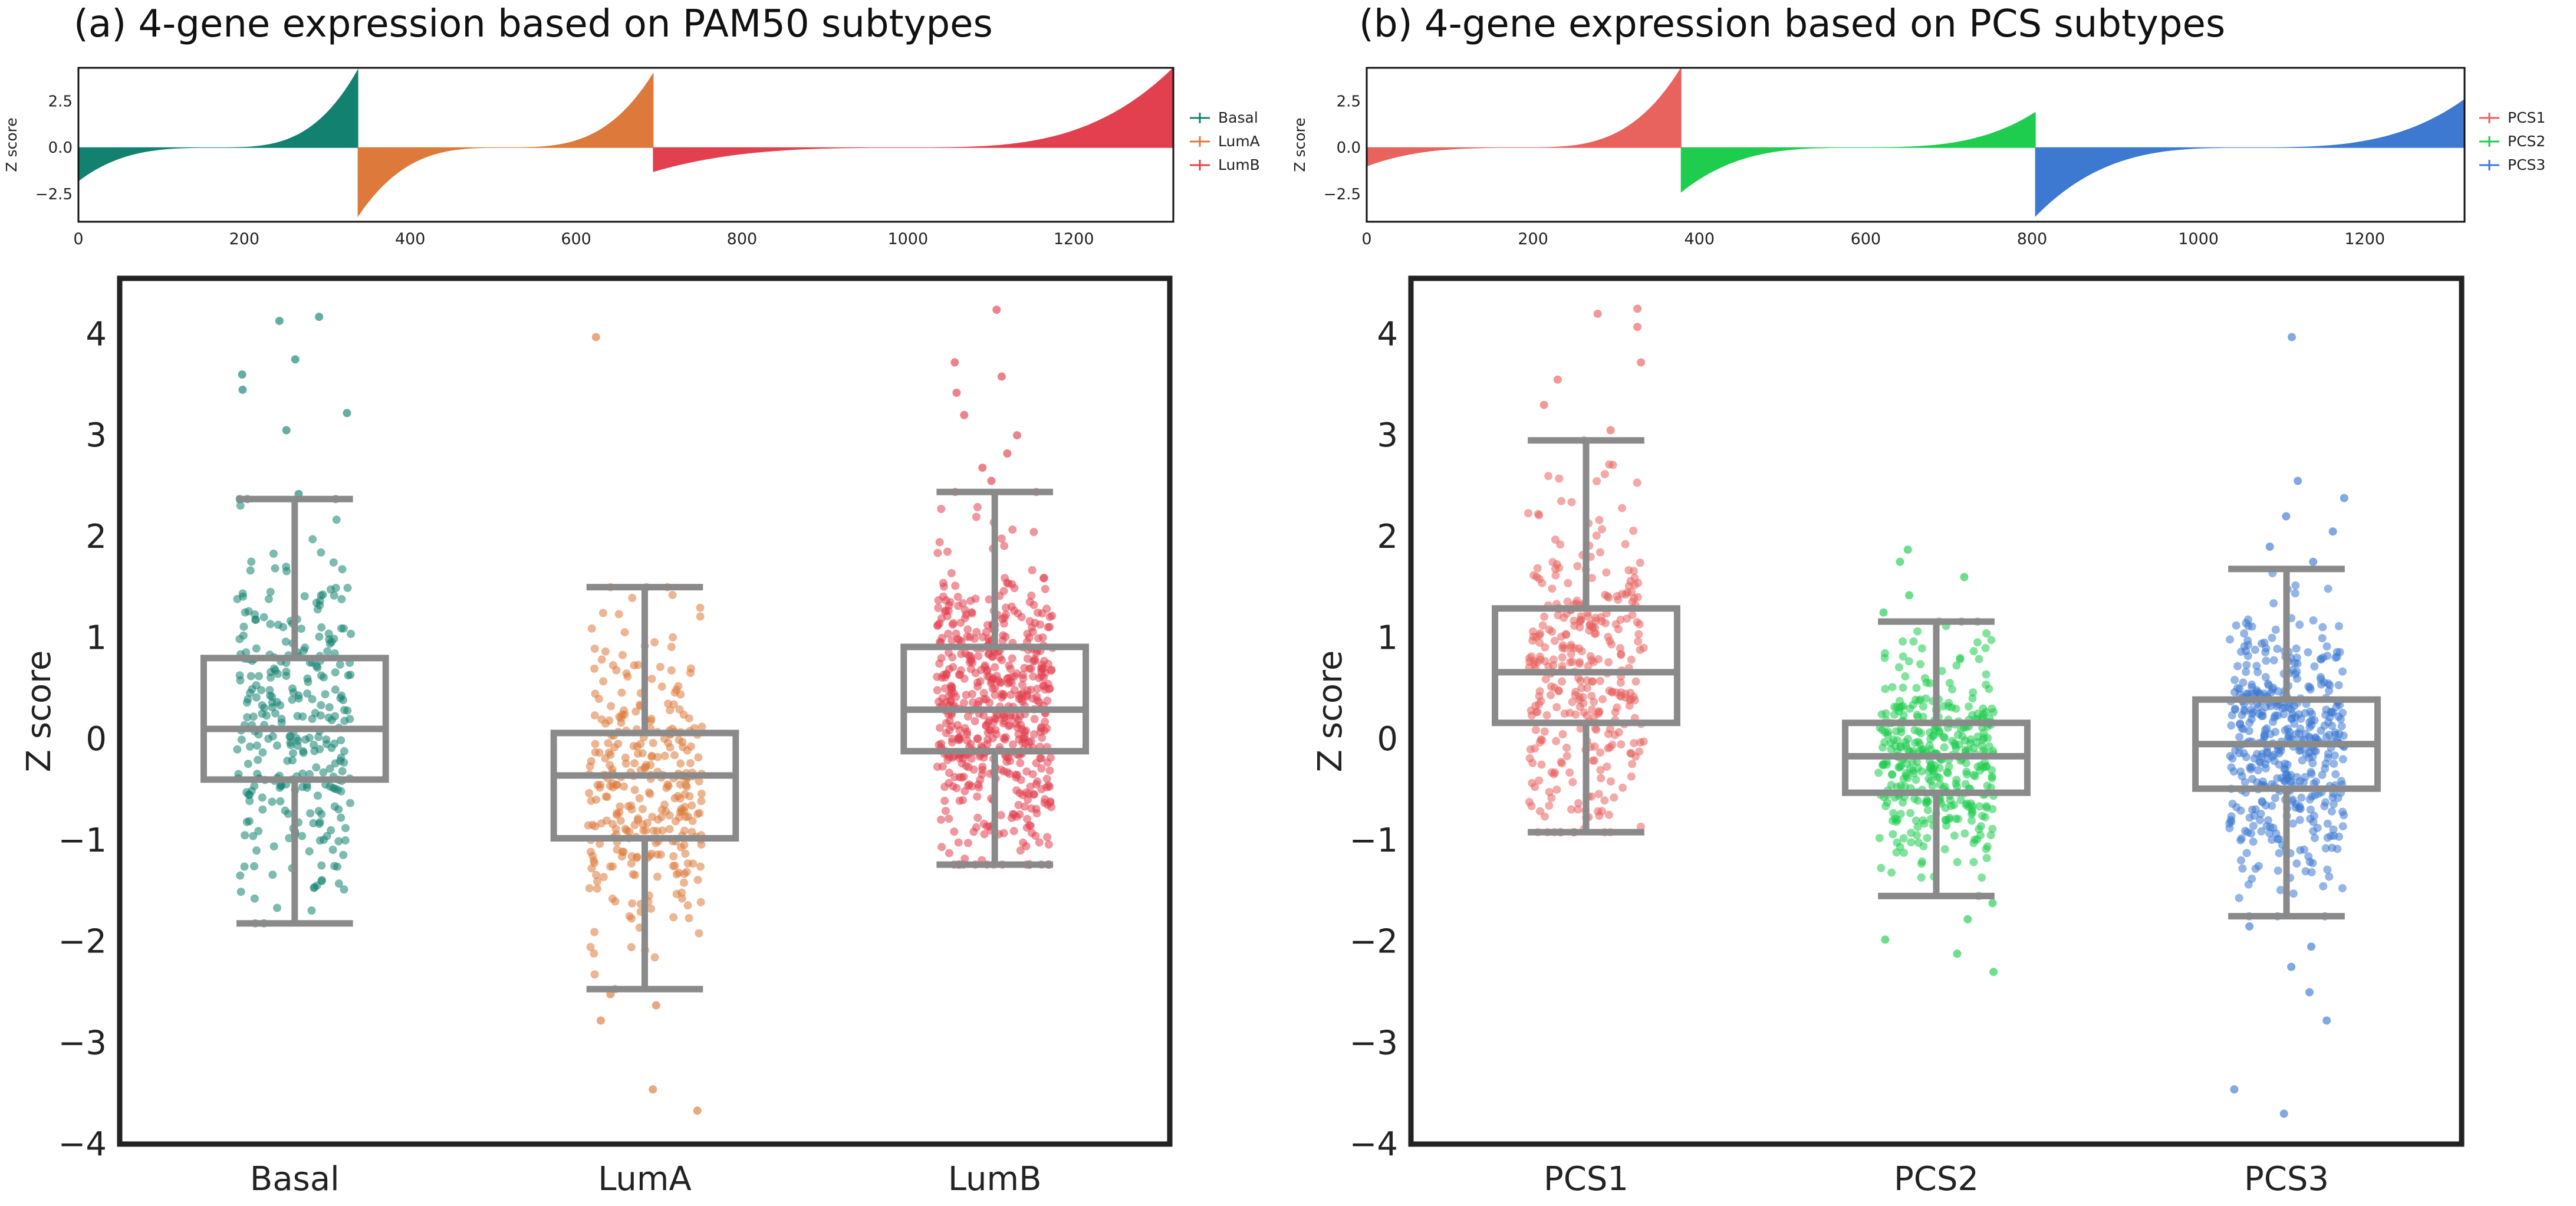 Image resolution: width=2576 pixels, height=1206 pixels. Describe the element at coordinates (96, 435) in the screenshot. I see `y-tick-label: 3` at that location.